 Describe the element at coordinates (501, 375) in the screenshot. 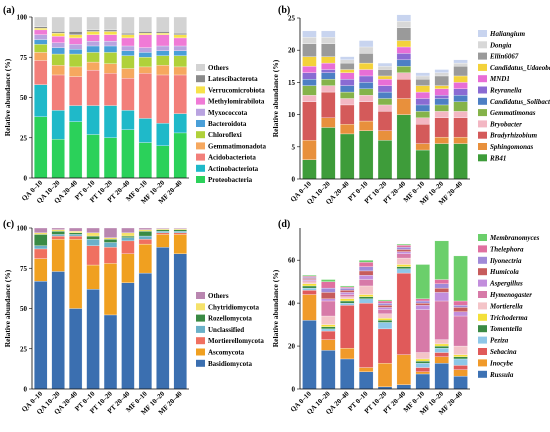

I see `legend-label: Russula` at that location.